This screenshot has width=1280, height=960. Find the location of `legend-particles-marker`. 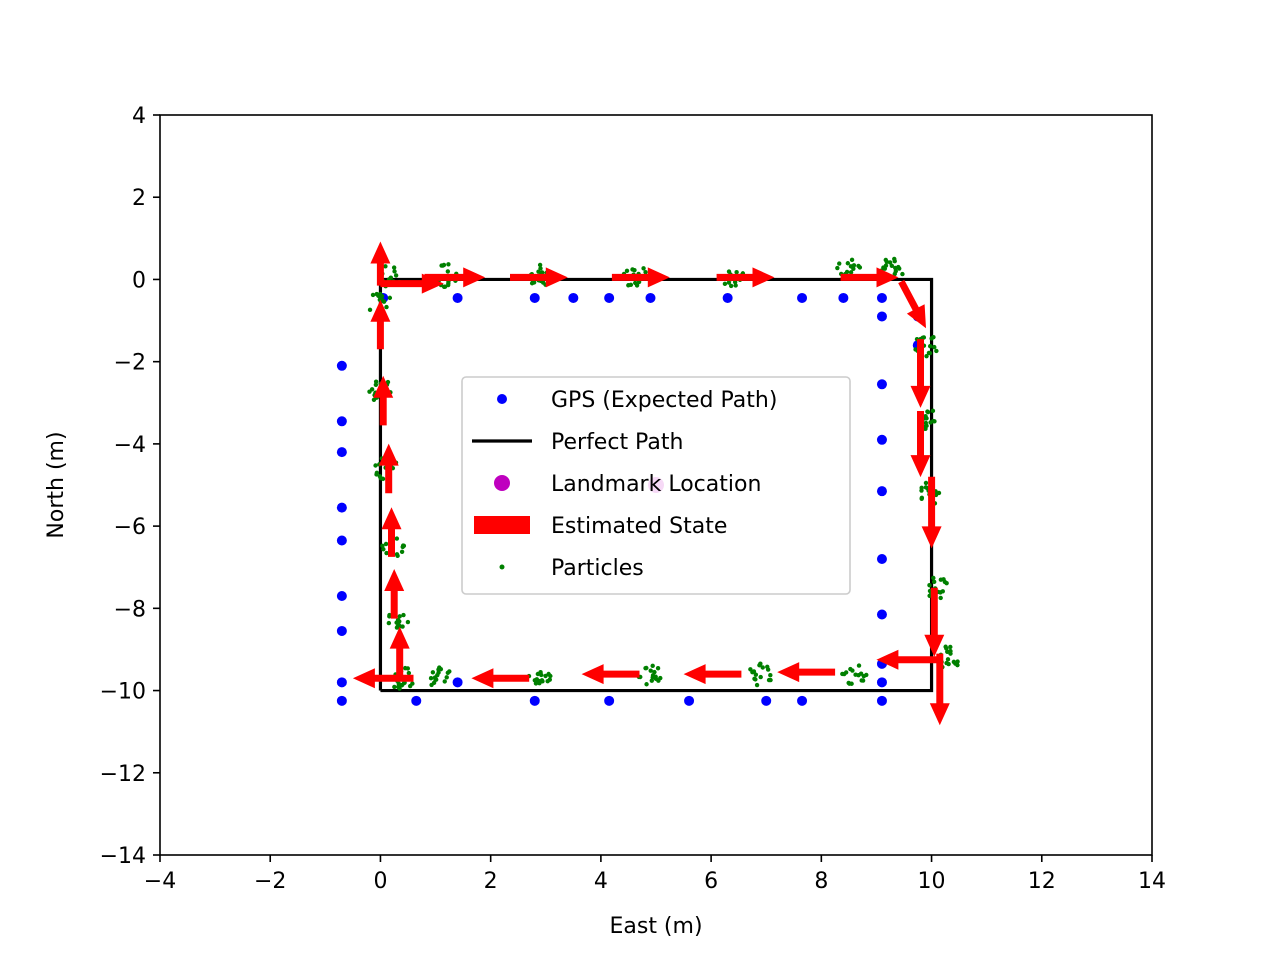

legend-particles-marker is located at coordinates (502, 567).